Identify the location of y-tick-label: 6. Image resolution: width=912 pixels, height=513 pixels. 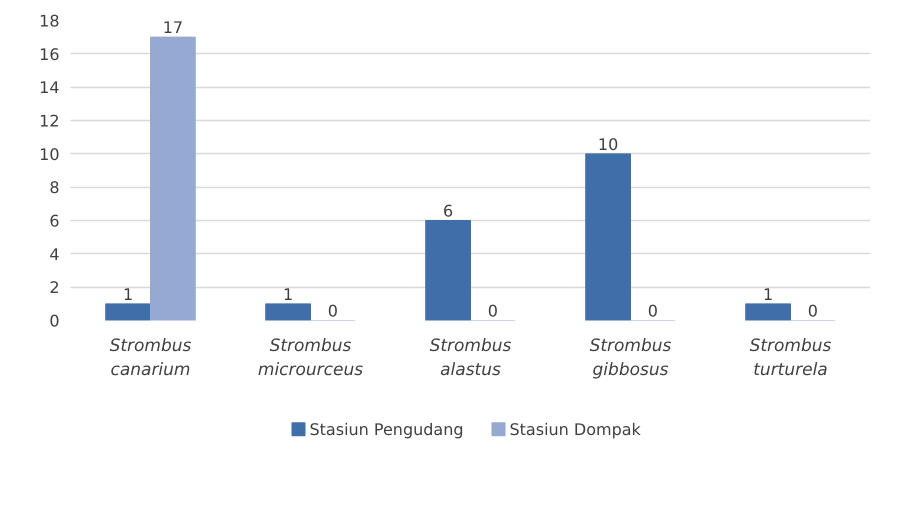
(54, 221).